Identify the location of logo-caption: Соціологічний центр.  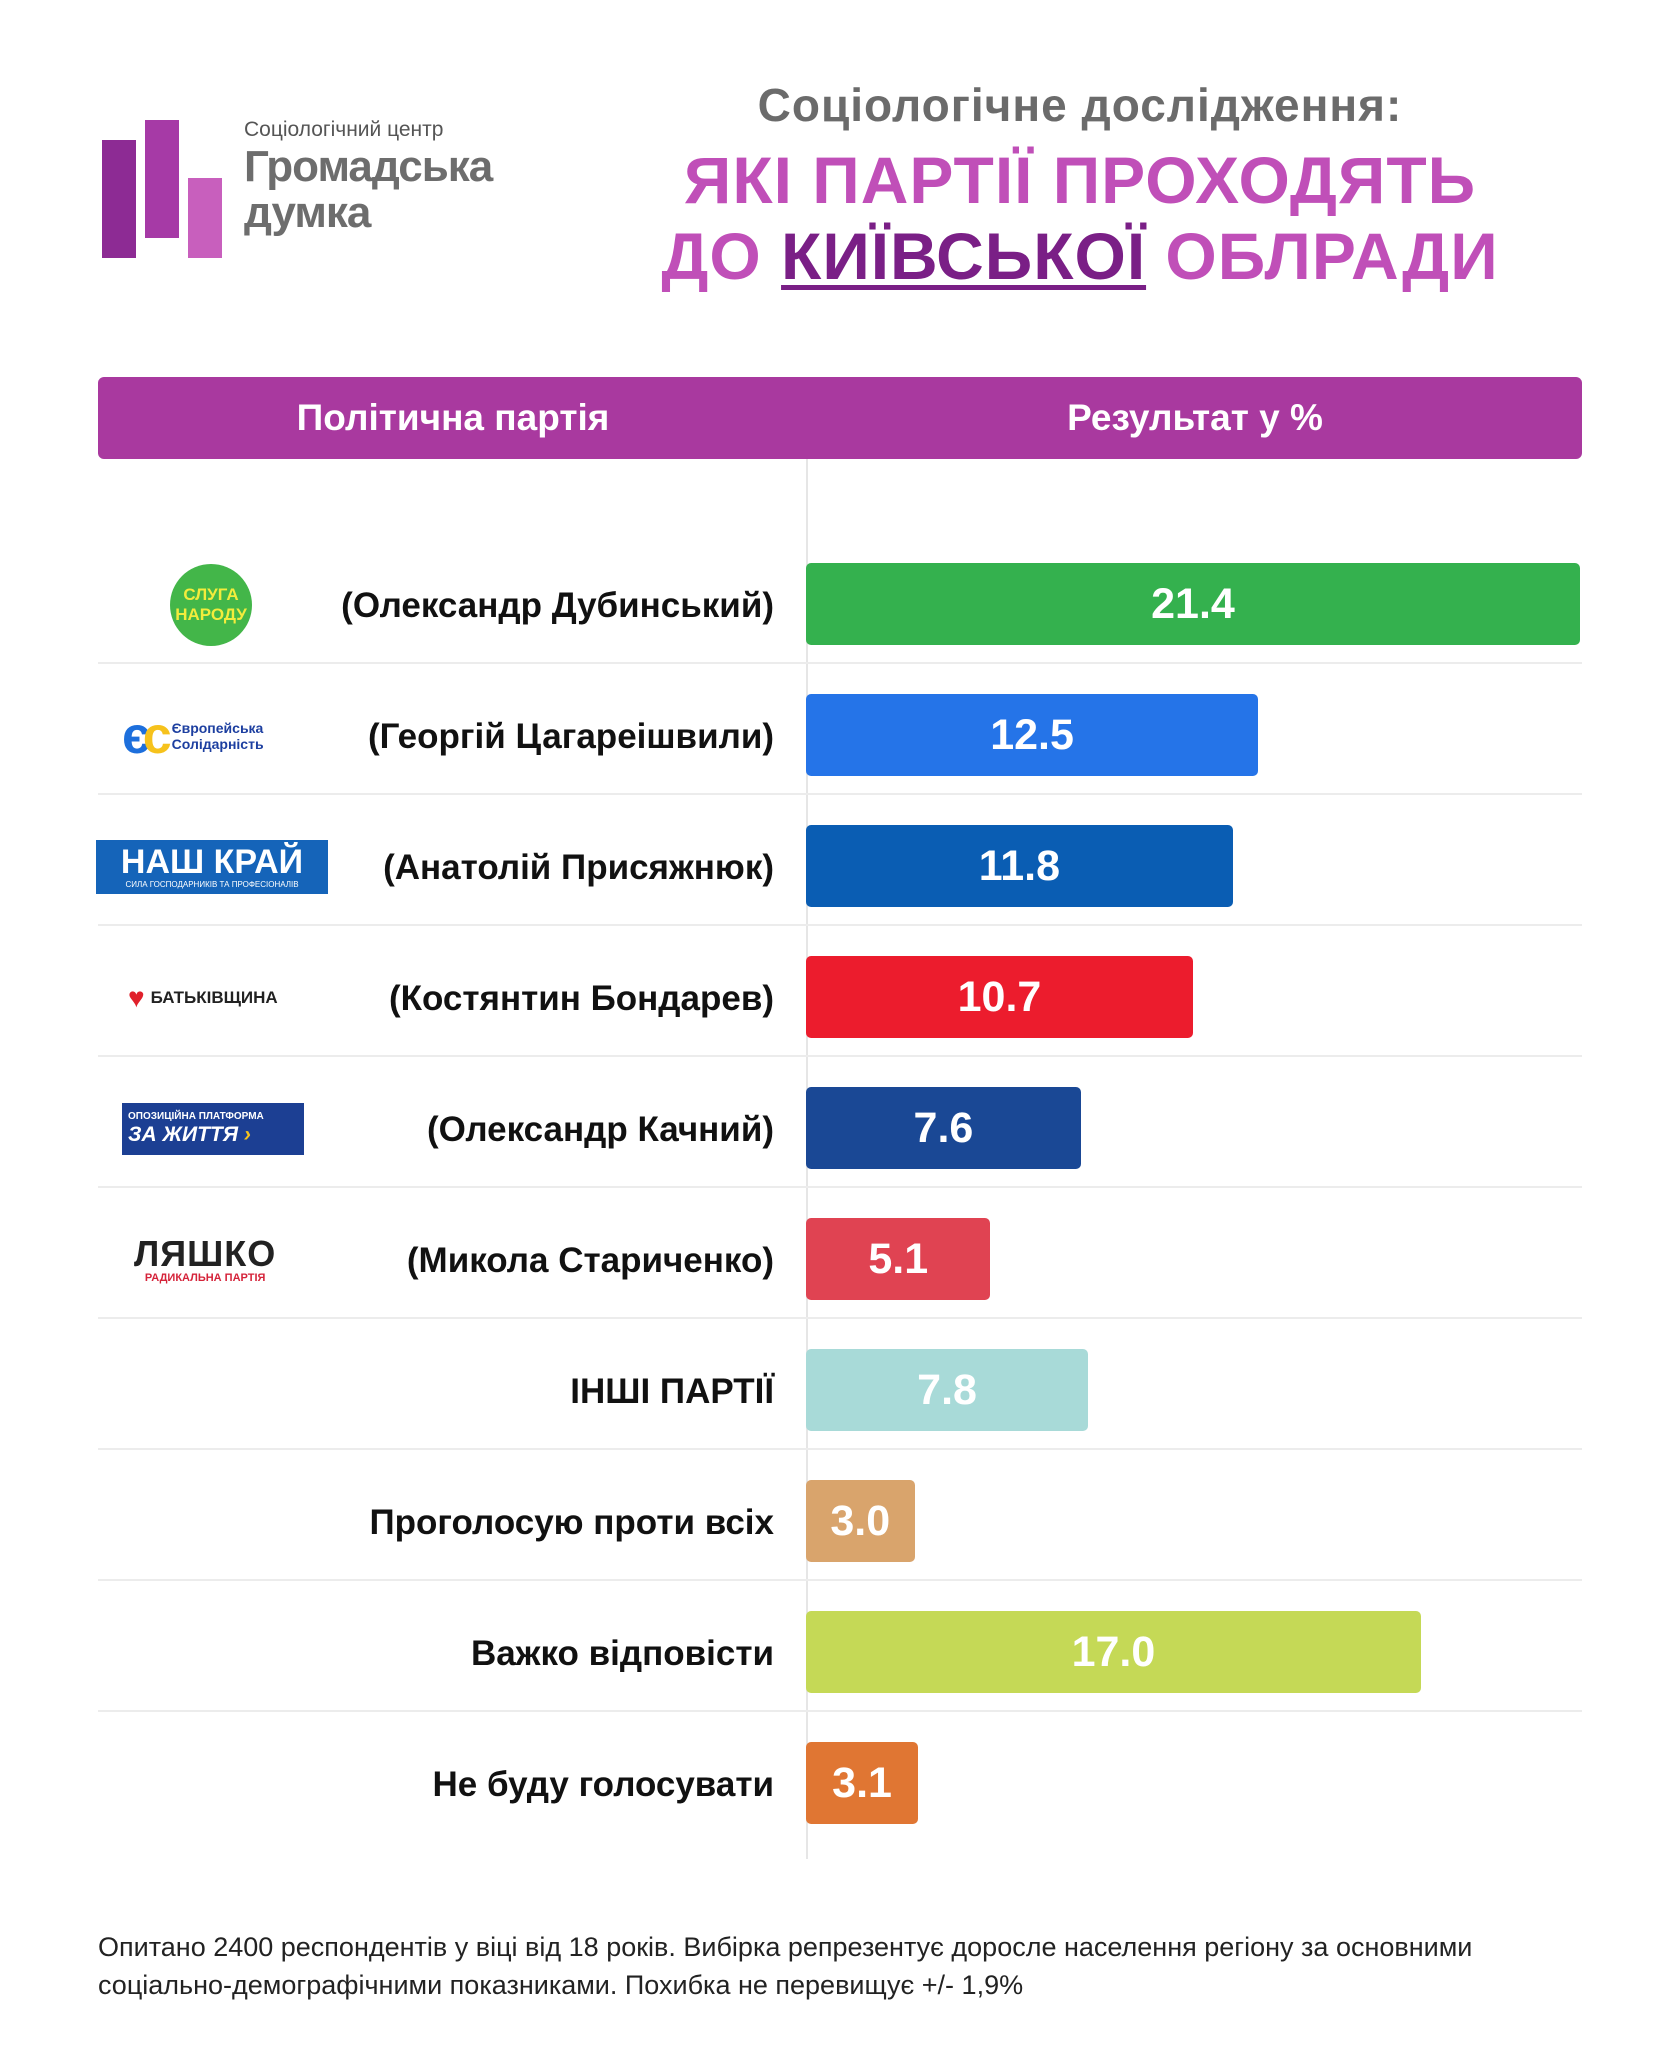
(344, 129).